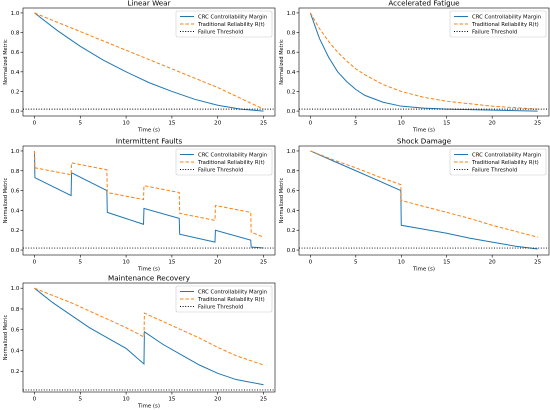 The width and height of the screenshot is (550, 410). What do you see at coordinates (424, 141) in the screenshot?
I see `subplot-title: Shock Damage` at bounding box center [424, 141].